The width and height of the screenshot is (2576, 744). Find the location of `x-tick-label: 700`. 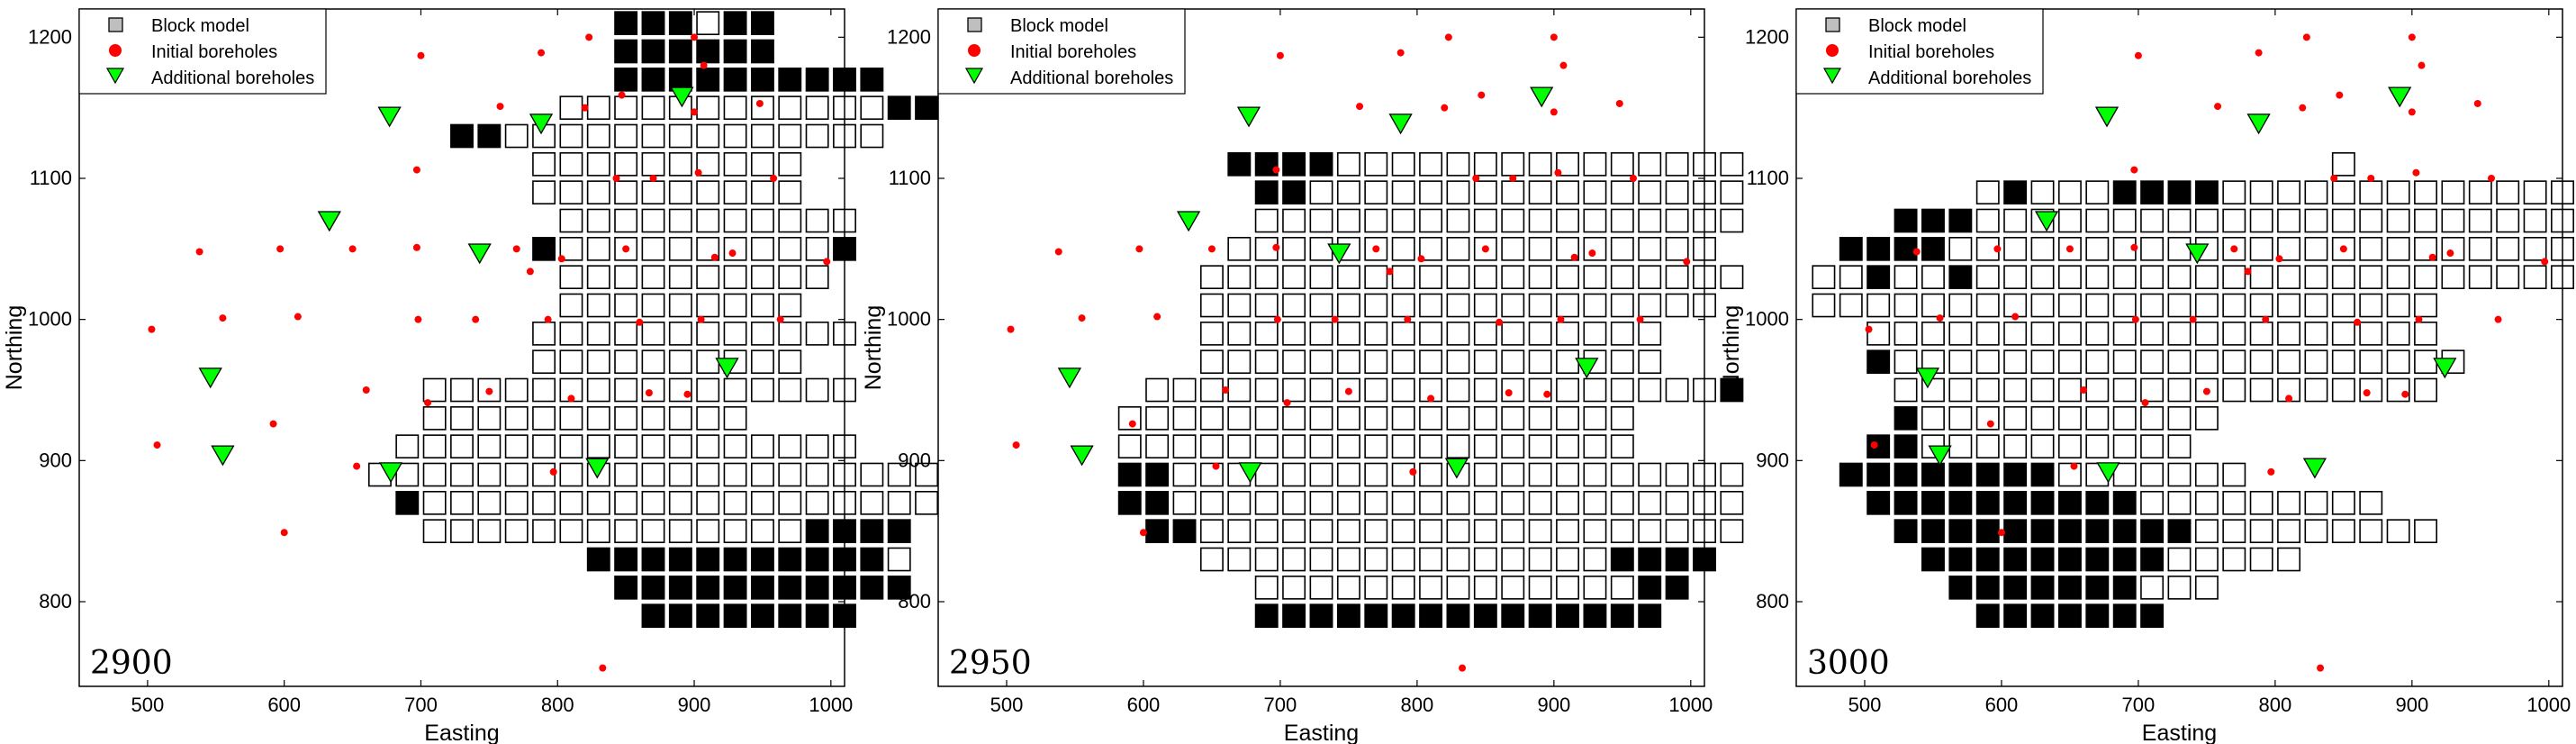

x-tick-label: 700 is located at coordinates (421, 705).